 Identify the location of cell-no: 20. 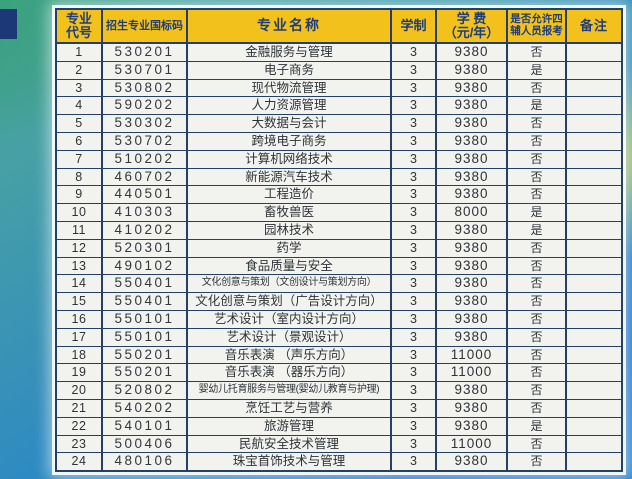
(79, 390).